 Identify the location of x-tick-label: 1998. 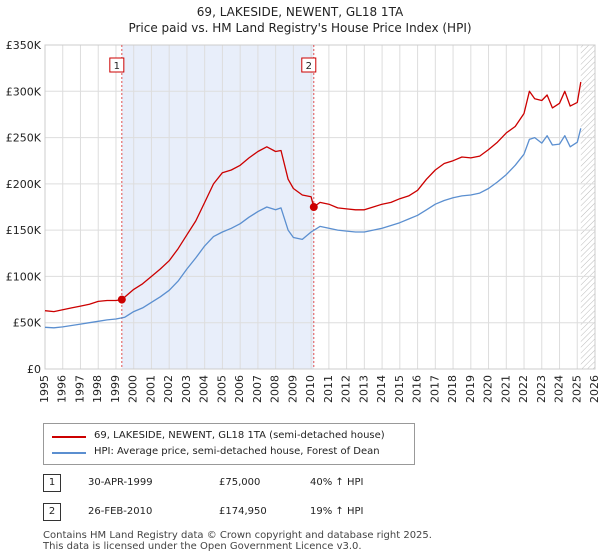
(97, 389).